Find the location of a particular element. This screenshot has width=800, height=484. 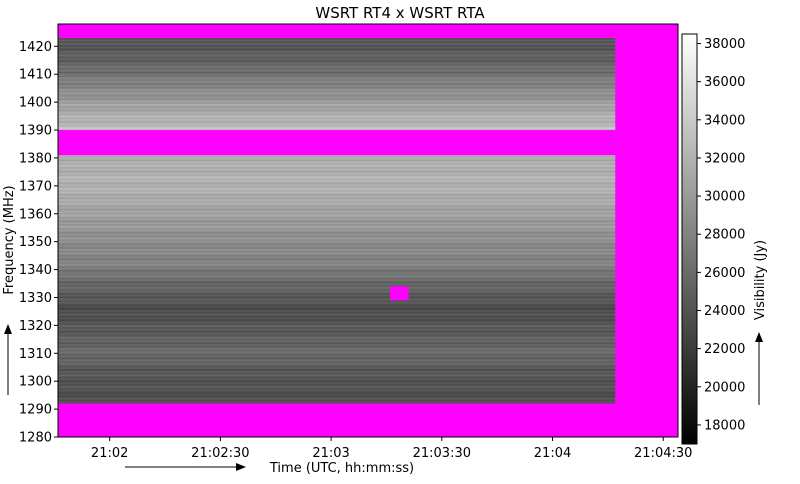

colorbar-tick-label: 28000 is located at coordinates (724, 235).